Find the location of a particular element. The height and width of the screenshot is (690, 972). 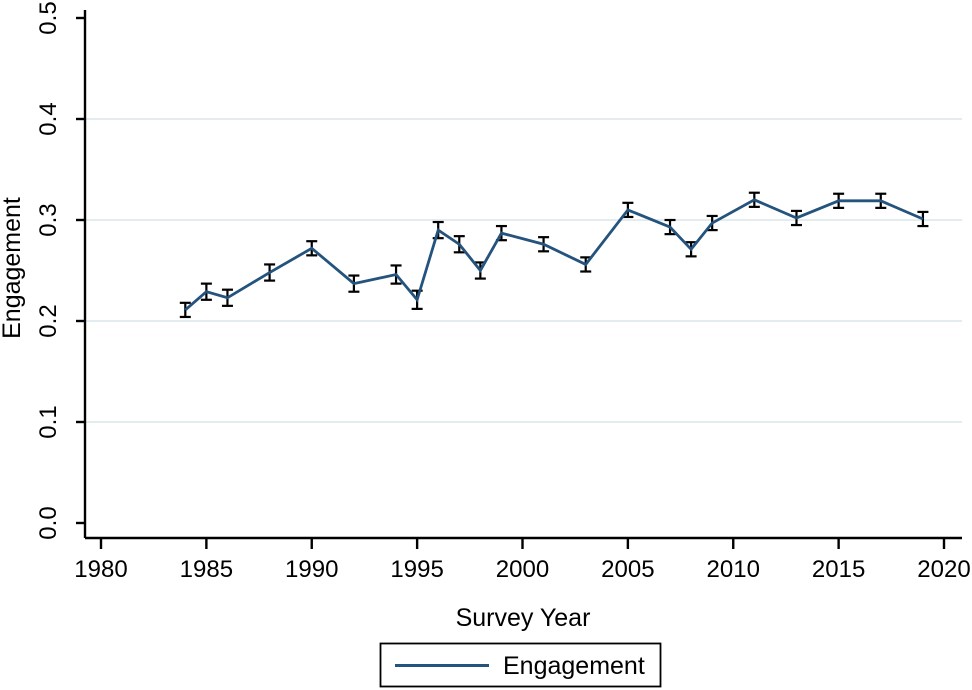

y-tick-label: 0.5 is located at coordinates (48, 17).